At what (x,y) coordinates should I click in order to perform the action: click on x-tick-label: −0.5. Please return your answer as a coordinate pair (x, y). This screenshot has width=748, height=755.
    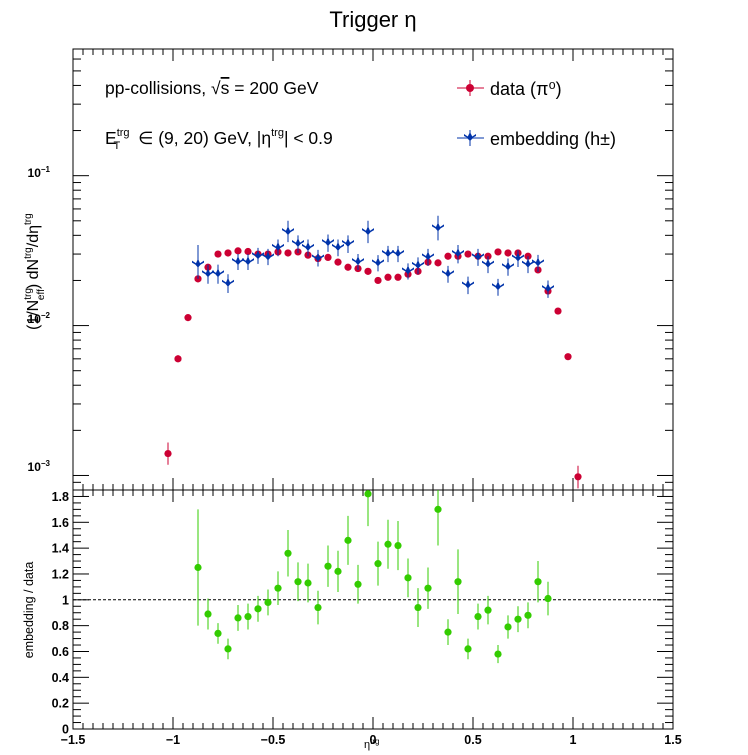
    Looking at the image, I should click on (273, 740).